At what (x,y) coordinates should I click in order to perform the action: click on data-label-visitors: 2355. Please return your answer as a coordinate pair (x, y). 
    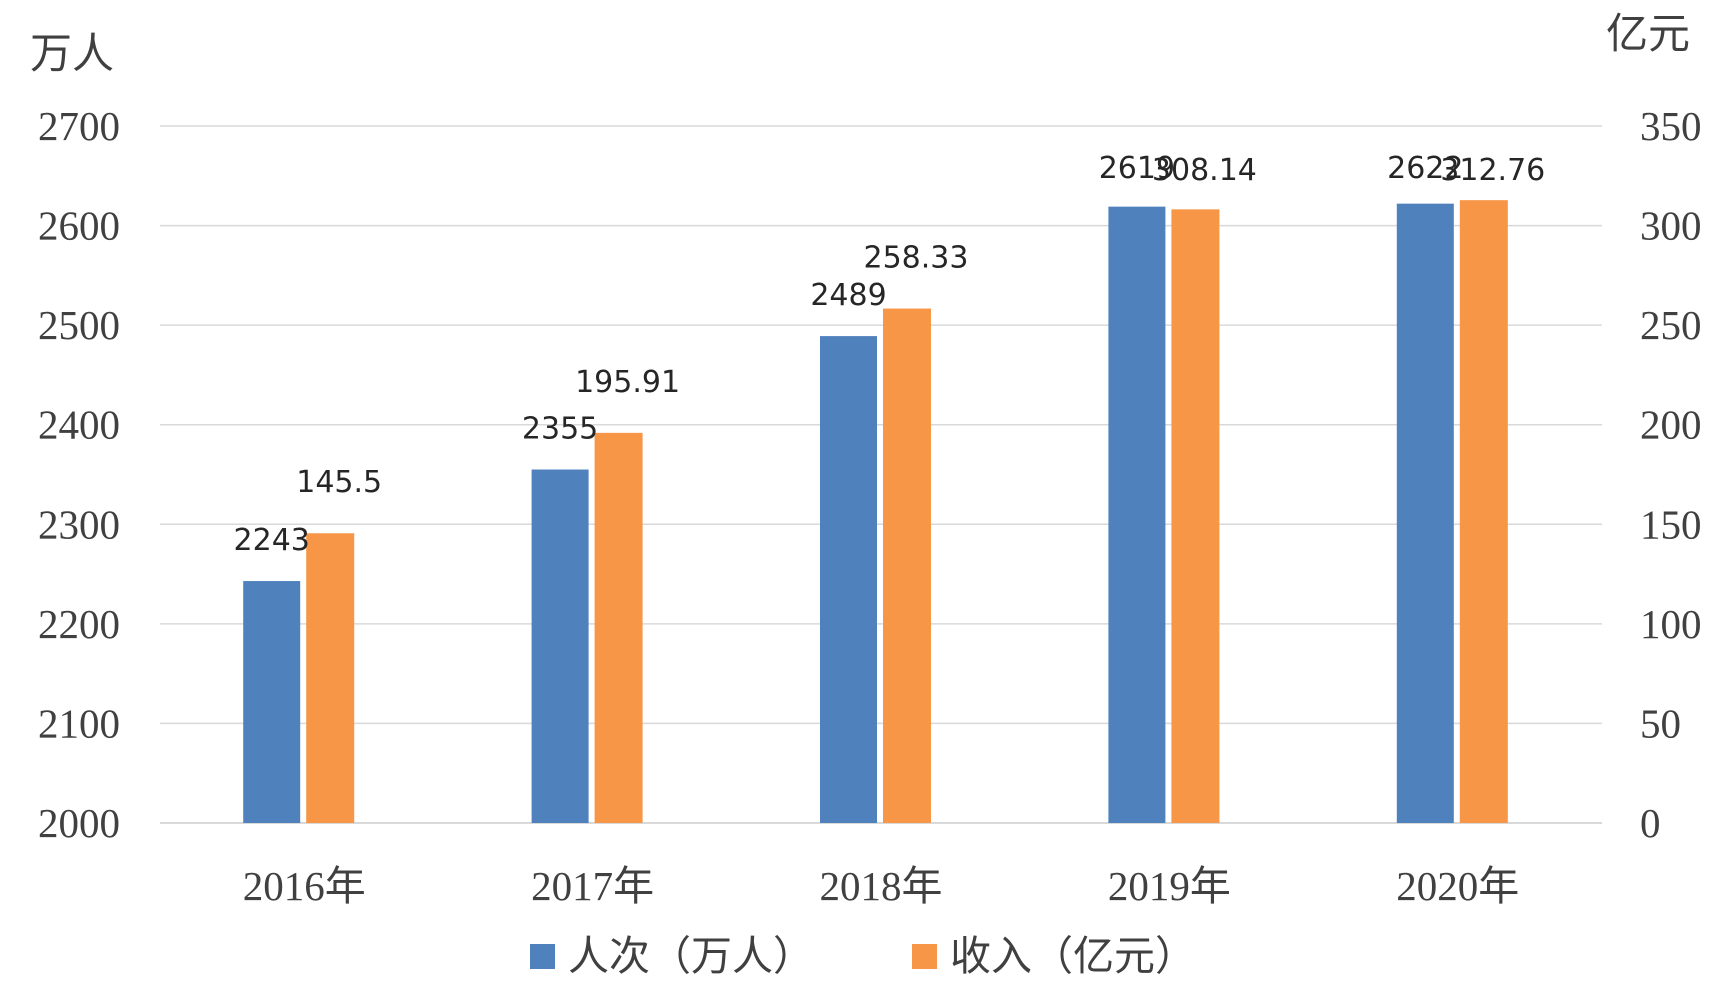
    Looking at the image, I should click on (560, 429).